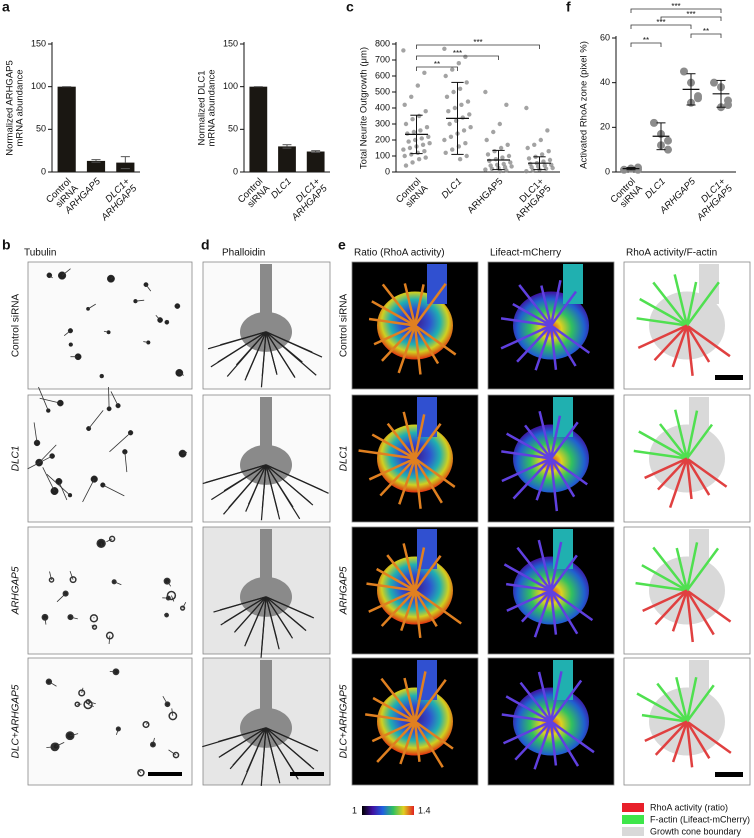  I want to click on x-tick-label: DLC1, so click(655, 188).